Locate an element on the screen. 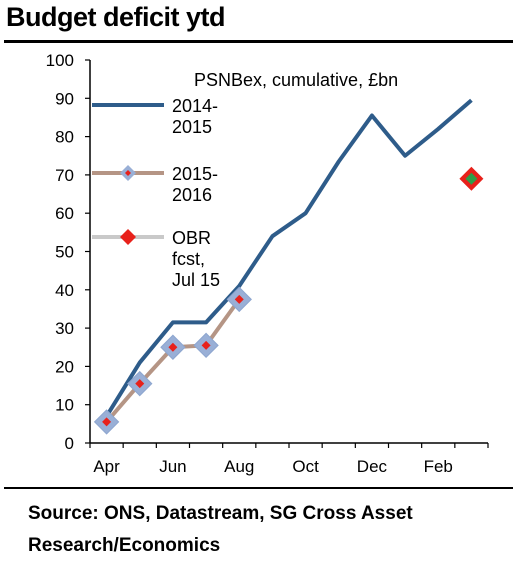 Image resolution: width=517 pixels, height=567 pixels. y-tick-label: 0 is located at coordinates (69, 443).